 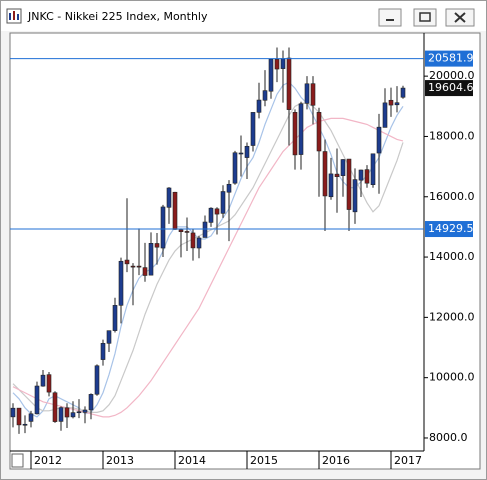 What do you see at coordinates (17, 460) in the screenshot?
I see `scroll-box` at bounding box center [17, 460].